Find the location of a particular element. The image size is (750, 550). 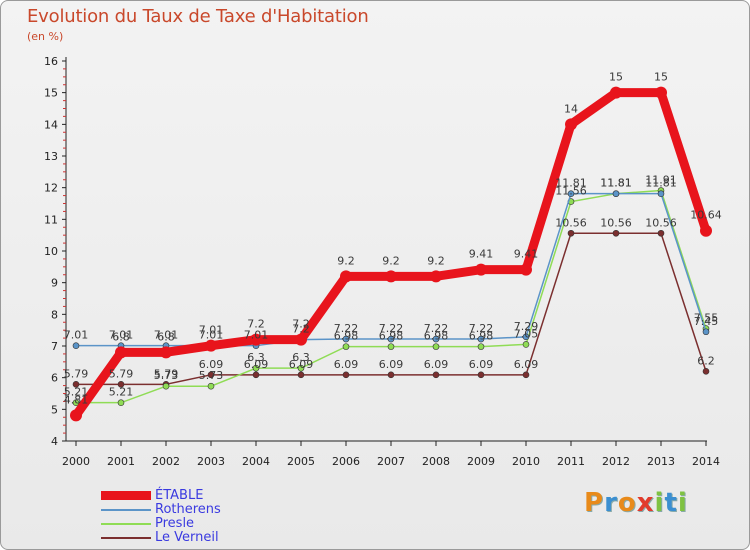

x-tick-label: 2014 is located at coordinates (706, 461).